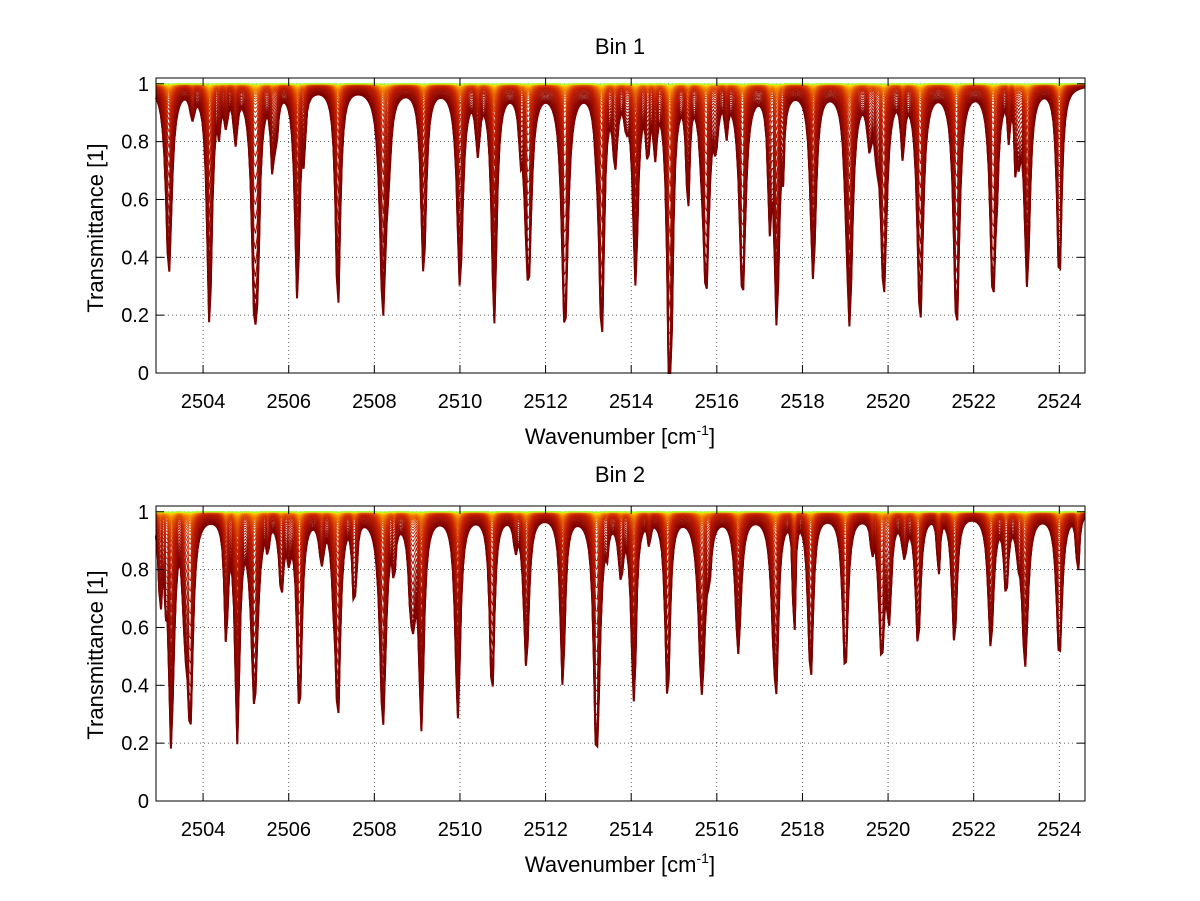  I want to click on plot-title: Bin 2, so click(620, 474).